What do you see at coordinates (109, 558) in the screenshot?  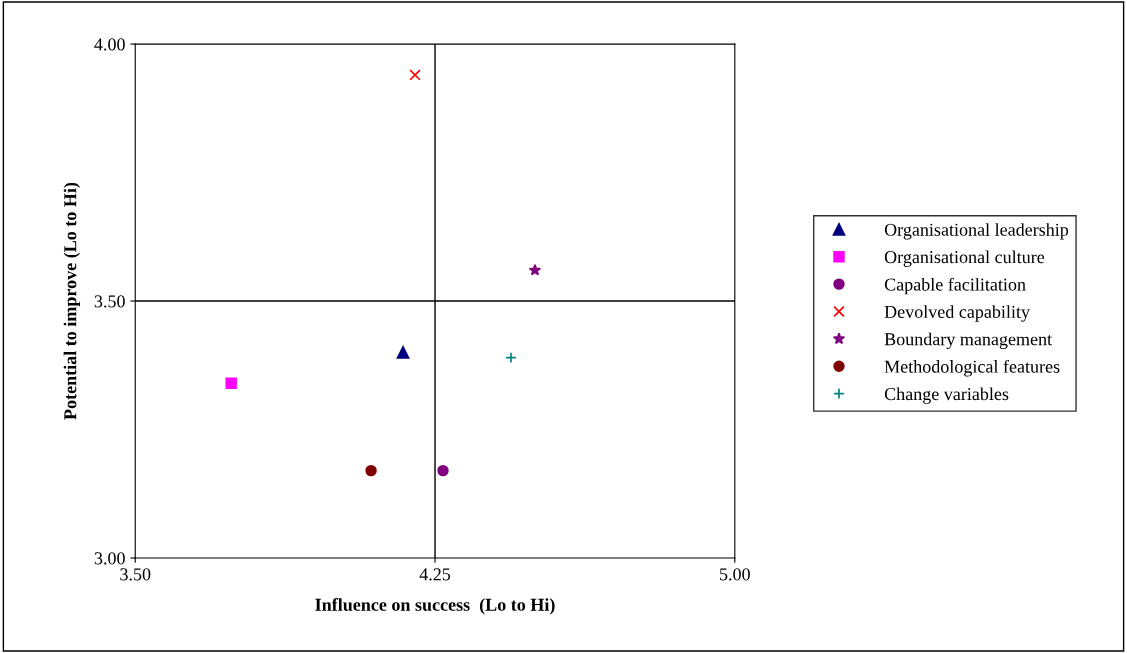 I see `y-tick-label: 3.00` at bounding box center [109, 558].